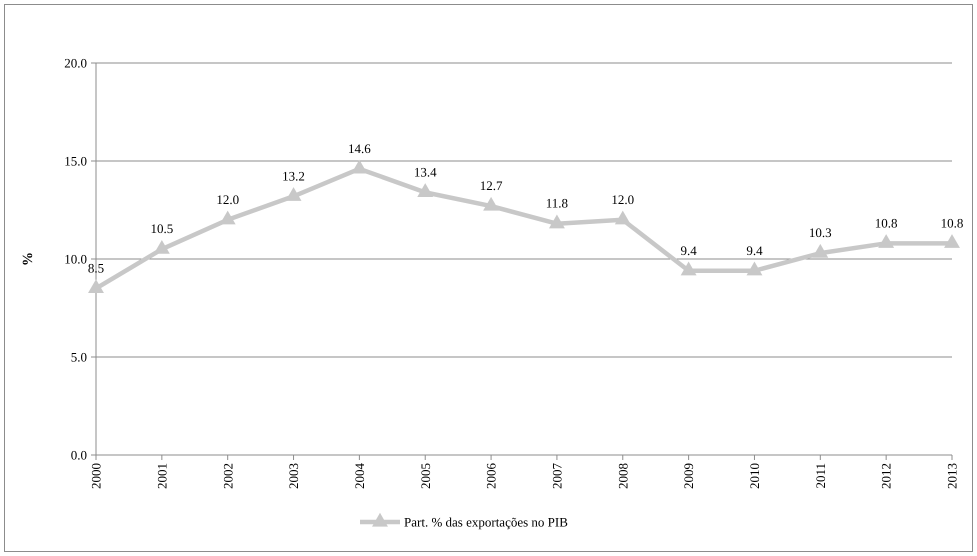  What do you see at coordinates (96, 268) in the screenshot?
I see `data-label: 8.5` at bounding box center [96, 268].